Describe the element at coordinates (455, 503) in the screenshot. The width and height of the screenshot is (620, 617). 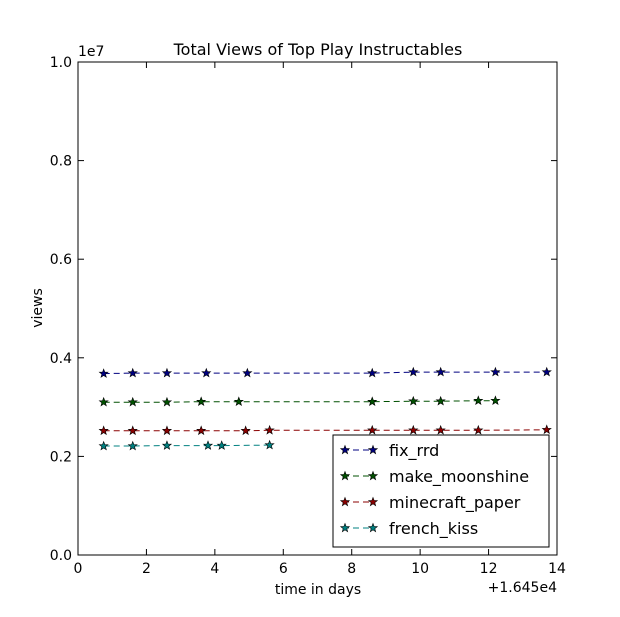
I see `legend-label: minecraft_paper` at that location.